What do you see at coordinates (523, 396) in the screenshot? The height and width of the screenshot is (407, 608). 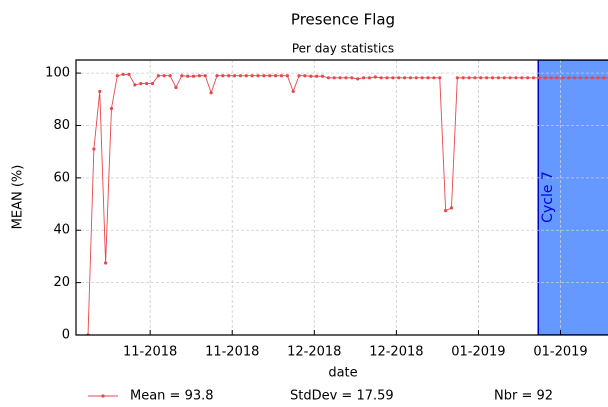 I see `stat-label: Nbr = 92` at bounding box center [523, 396].